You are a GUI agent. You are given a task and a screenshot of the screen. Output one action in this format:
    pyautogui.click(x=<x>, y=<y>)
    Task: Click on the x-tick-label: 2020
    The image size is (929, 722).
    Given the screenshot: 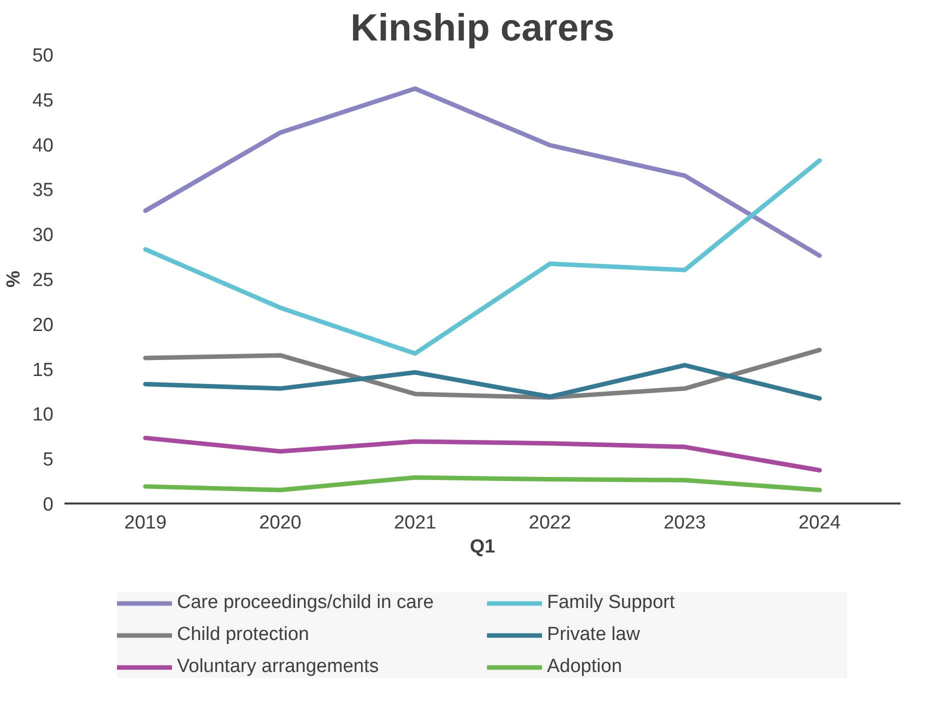 What is the action you would take?
    pyautogui.click(x=280, y=523)
    